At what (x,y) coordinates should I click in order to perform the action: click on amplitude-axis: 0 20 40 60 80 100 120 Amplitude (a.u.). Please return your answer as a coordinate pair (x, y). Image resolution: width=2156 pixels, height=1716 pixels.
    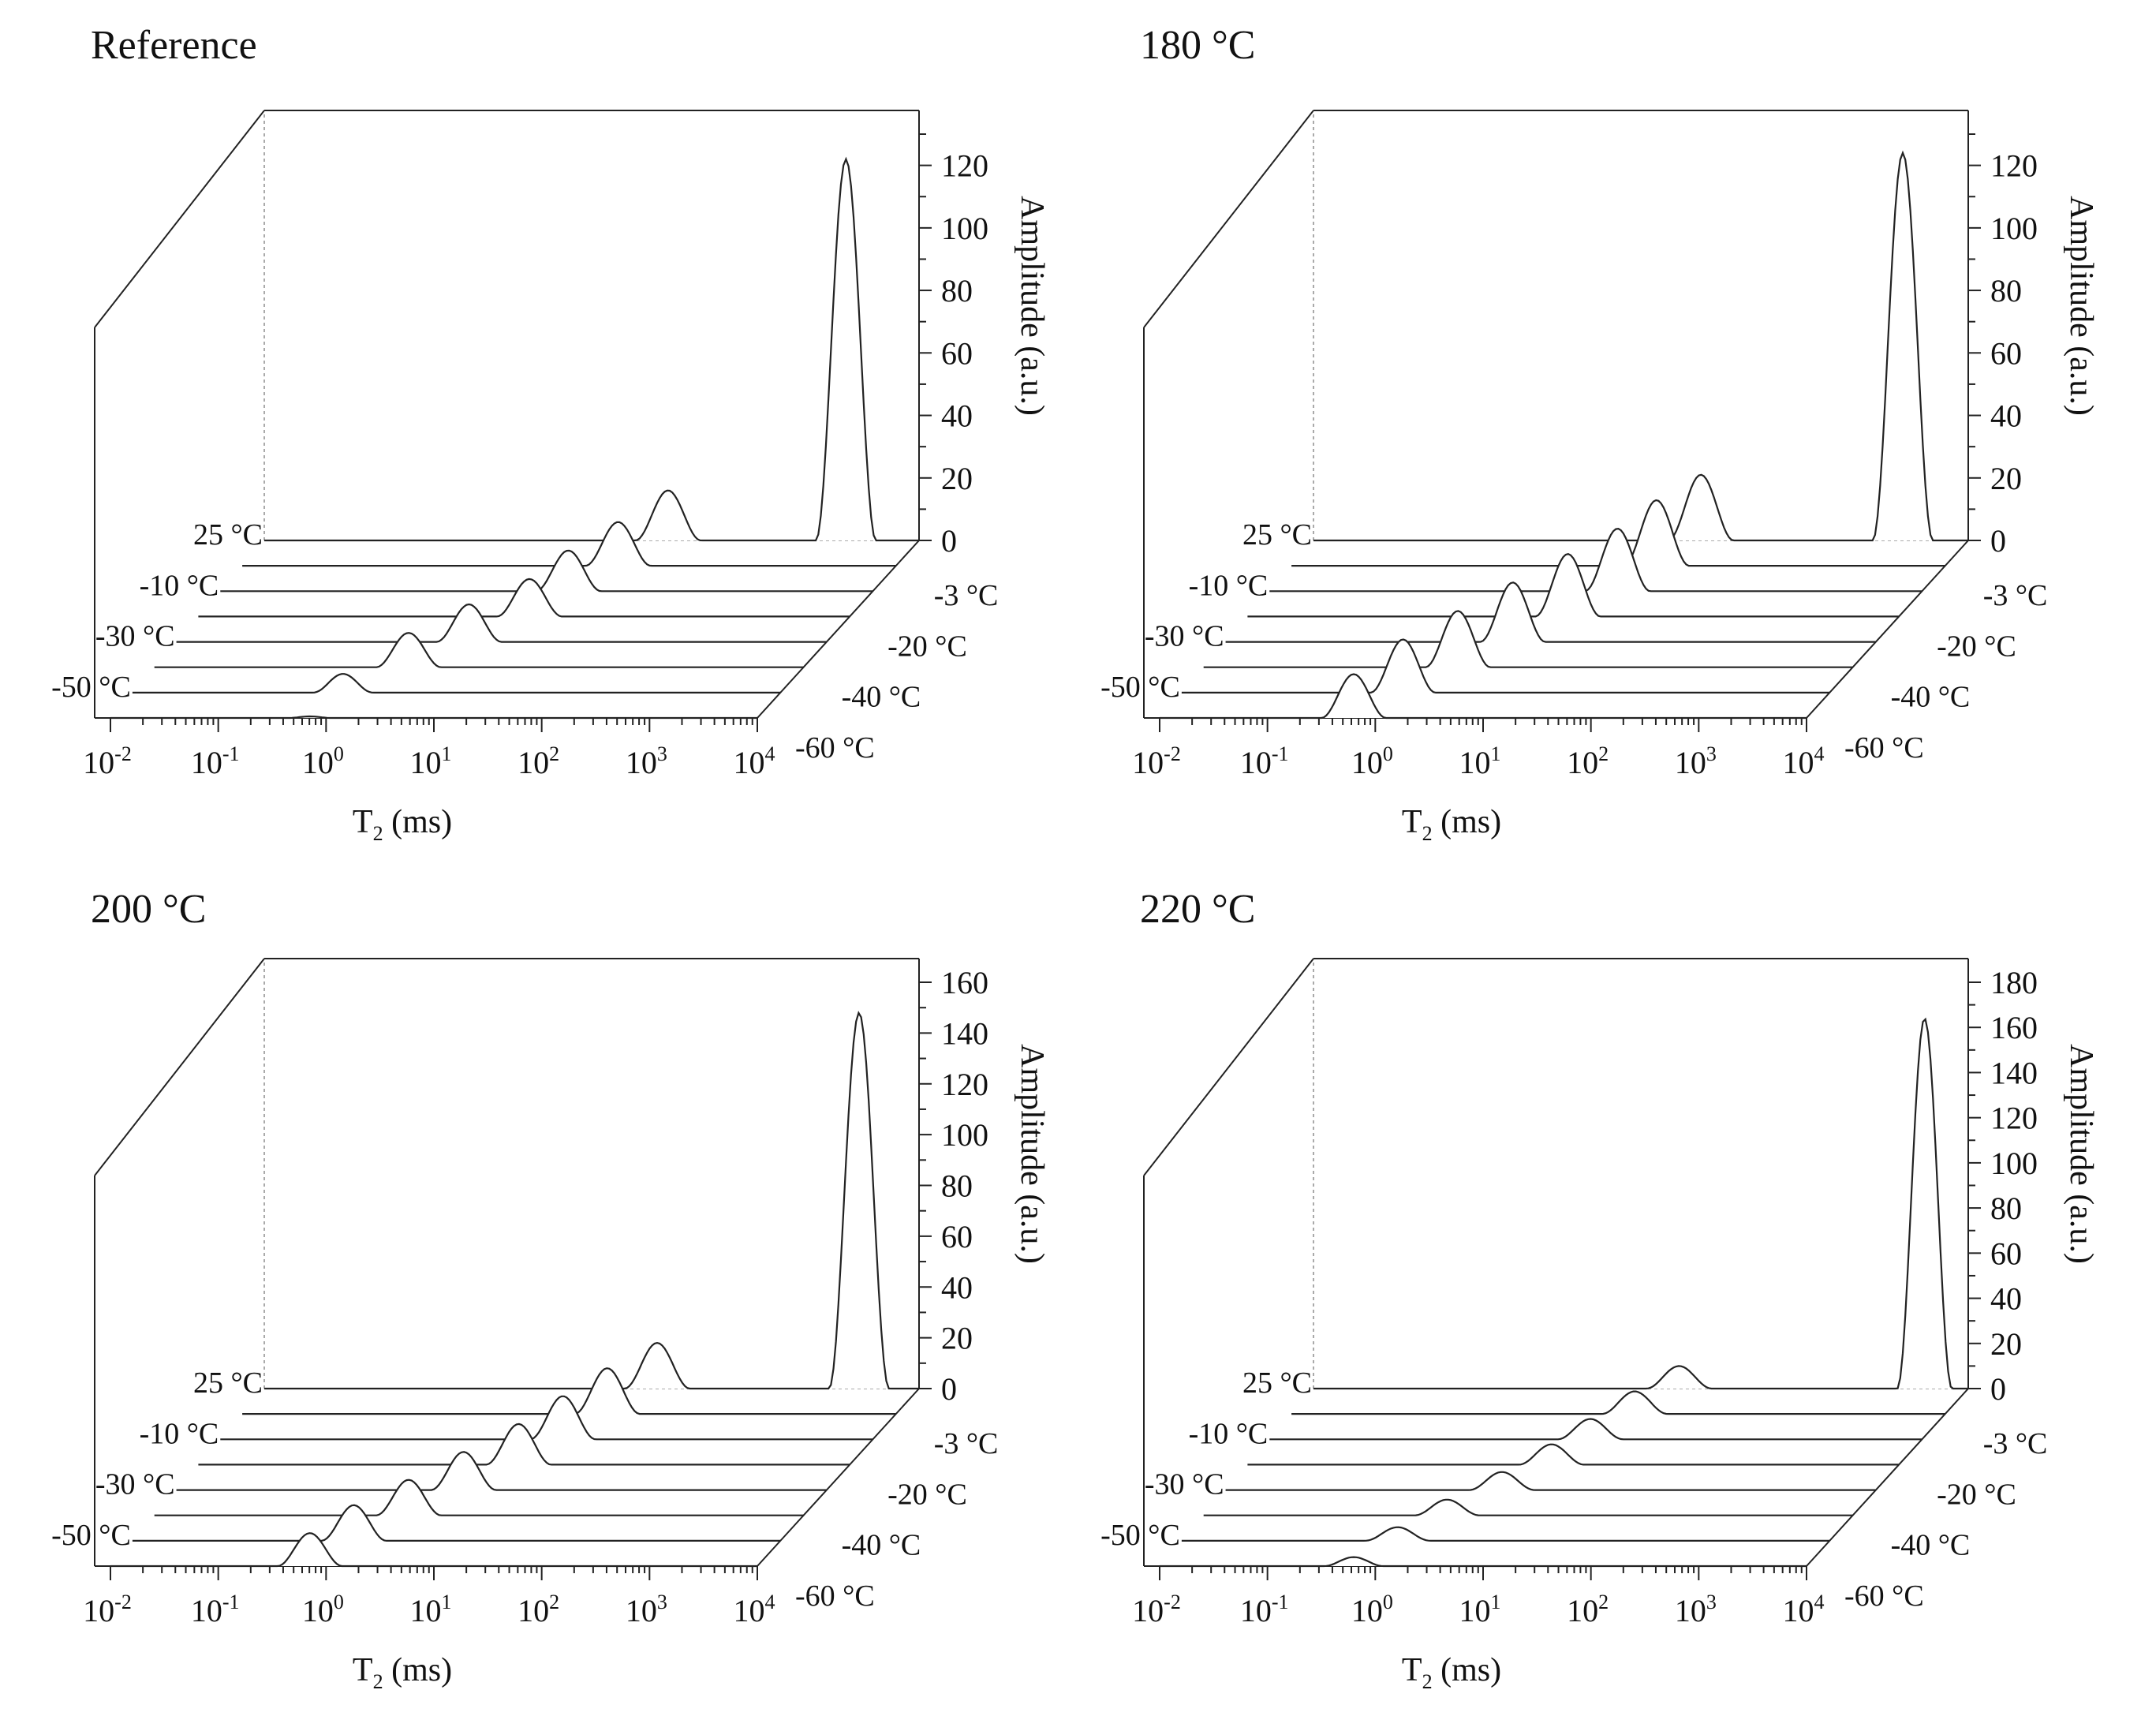
    Looking at the image, I should click on (984, 334).